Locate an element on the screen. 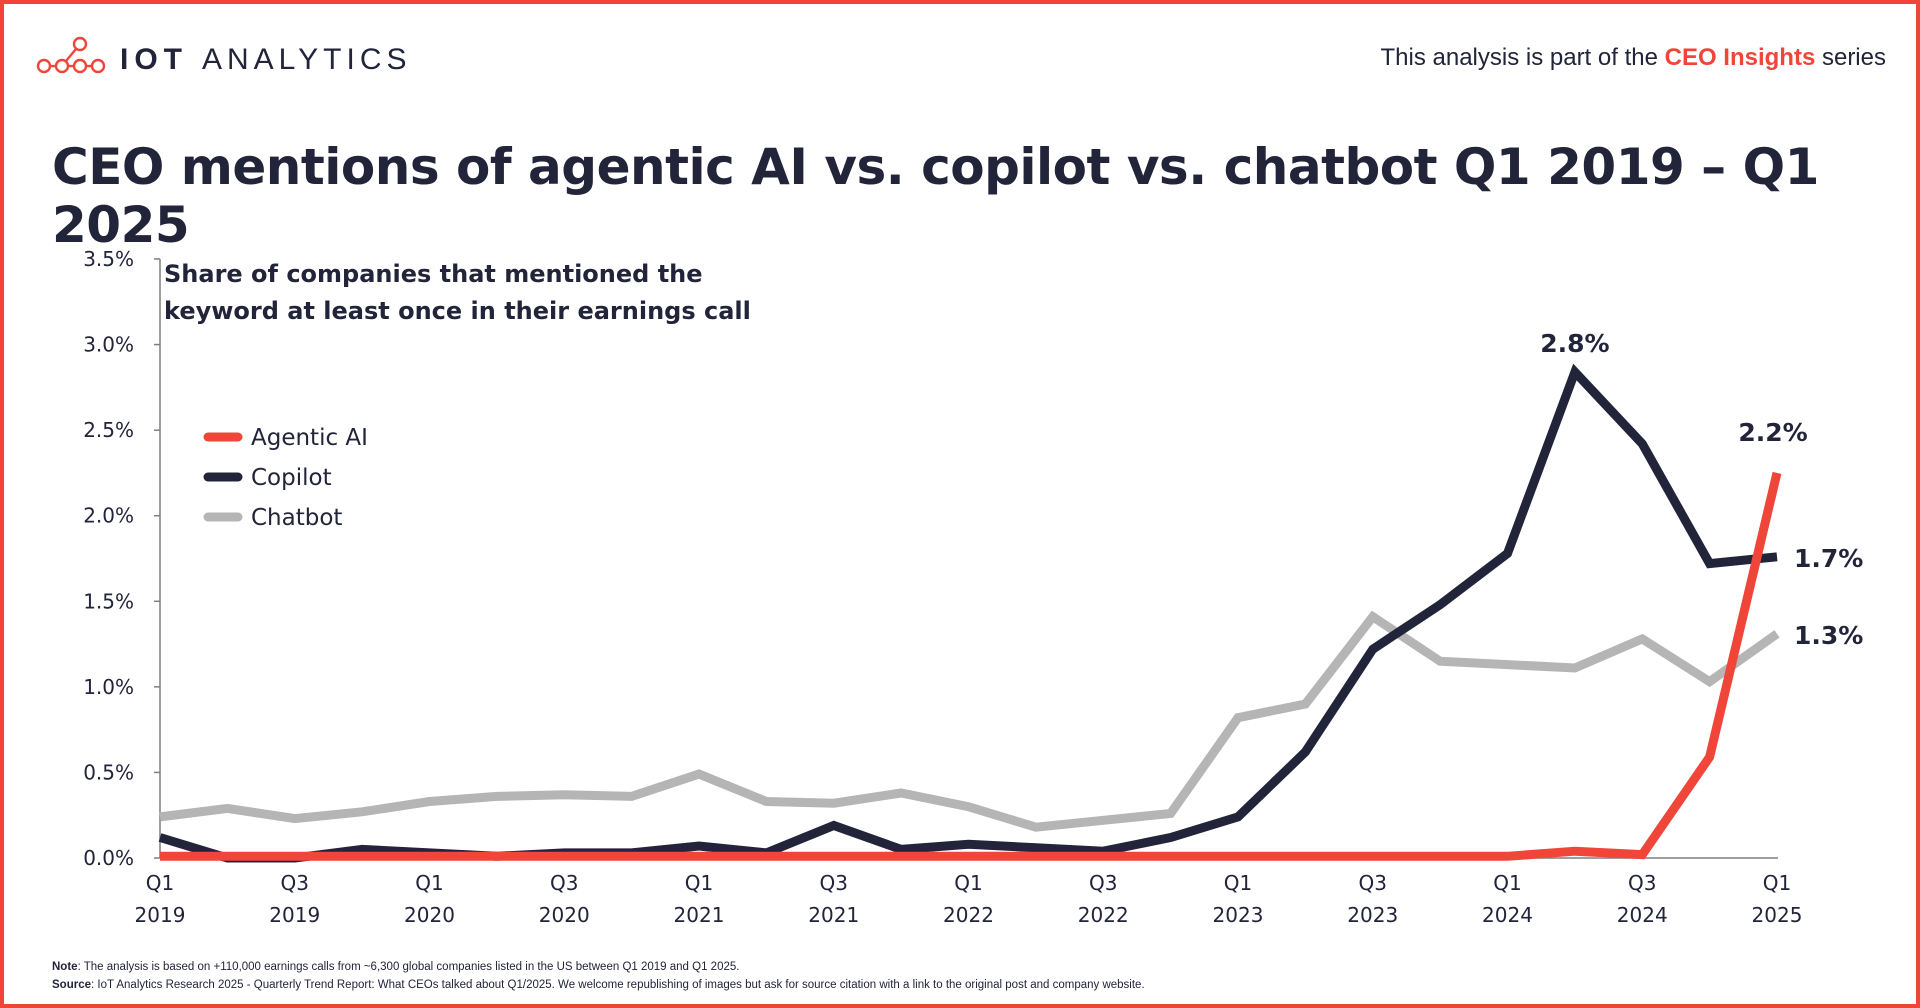 This screenshot has height=1008, width=1920. data-label-chatbot: 1.3% is located at coordinates (1828, 635).